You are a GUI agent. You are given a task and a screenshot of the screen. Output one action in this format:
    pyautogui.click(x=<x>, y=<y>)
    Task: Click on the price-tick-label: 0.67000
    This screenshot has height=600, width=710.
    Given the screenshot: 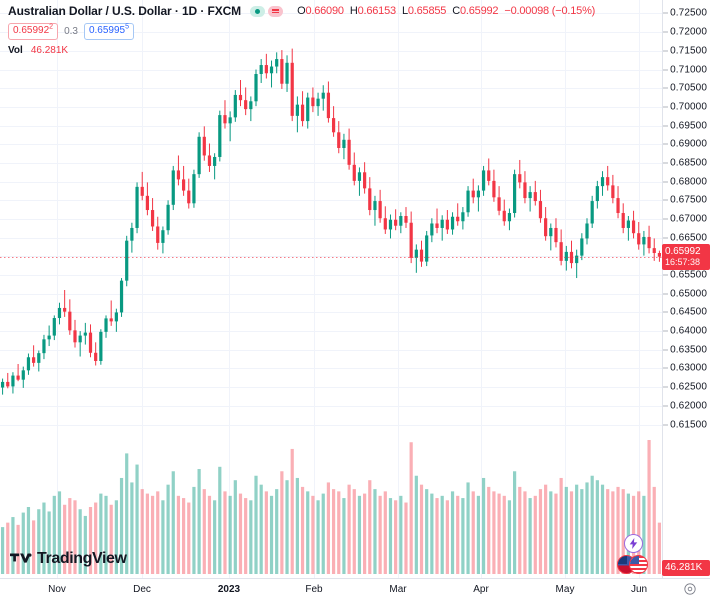 What is the action you would take?
    pyautogui.click(x=688, y=219)
    